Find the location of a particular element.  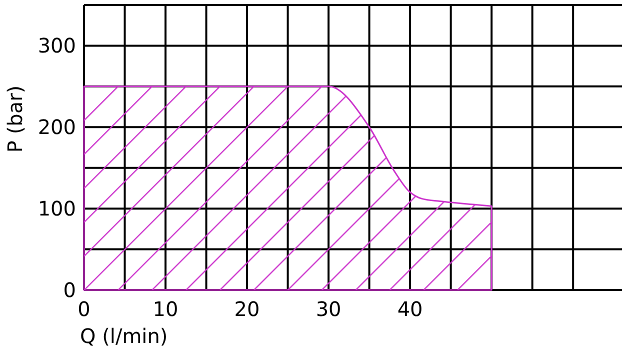

x-tick-label: 0 is located at coordinates (84, 309).